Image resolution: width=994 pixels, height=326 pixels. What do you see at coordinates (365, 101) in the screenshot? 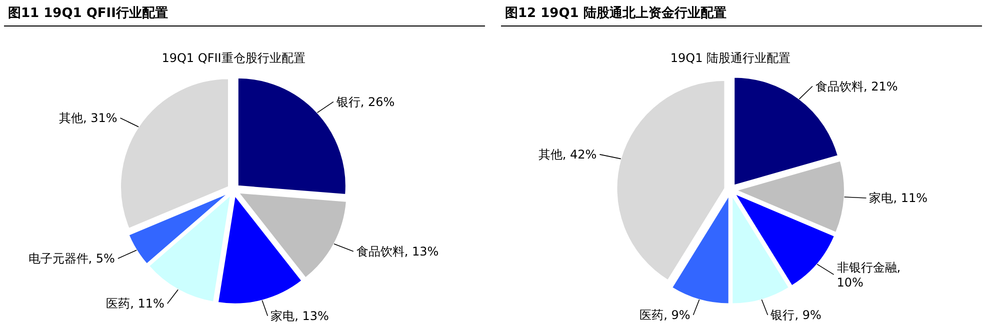
I see `slice-label: 银行, 26%` at bounding box center [365, 101].